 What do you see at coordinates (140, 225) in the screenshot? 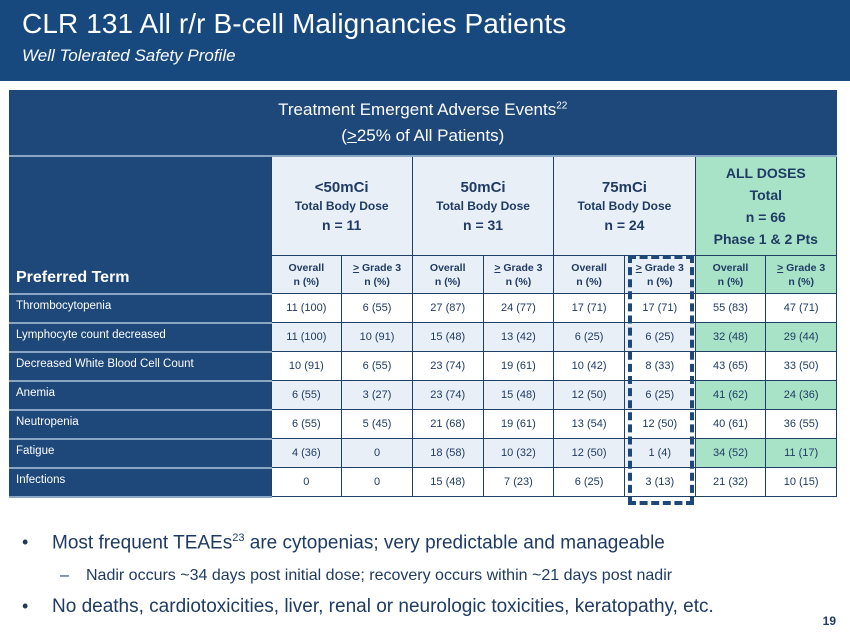
I see `preferred-term-header: Preferred Term` at bounding box center [140, 225].